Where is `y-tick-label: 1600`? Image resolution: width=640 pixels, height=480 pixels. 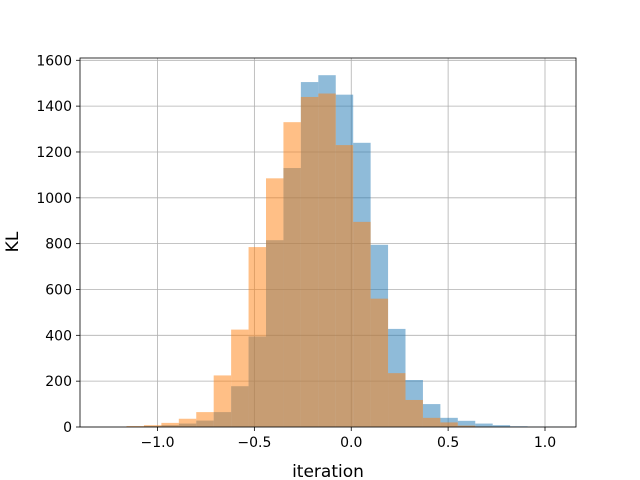 y-tick-label: 1600 is located at coordinates (54, 61).